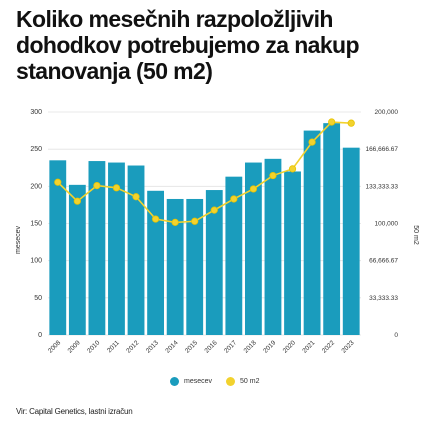 Image resolution: width=437 pixels, height=431 pixels. Describe the element at coordinates (381, 186) in the screenshot. I see `right-tick-label: 133,333.33` at that location.